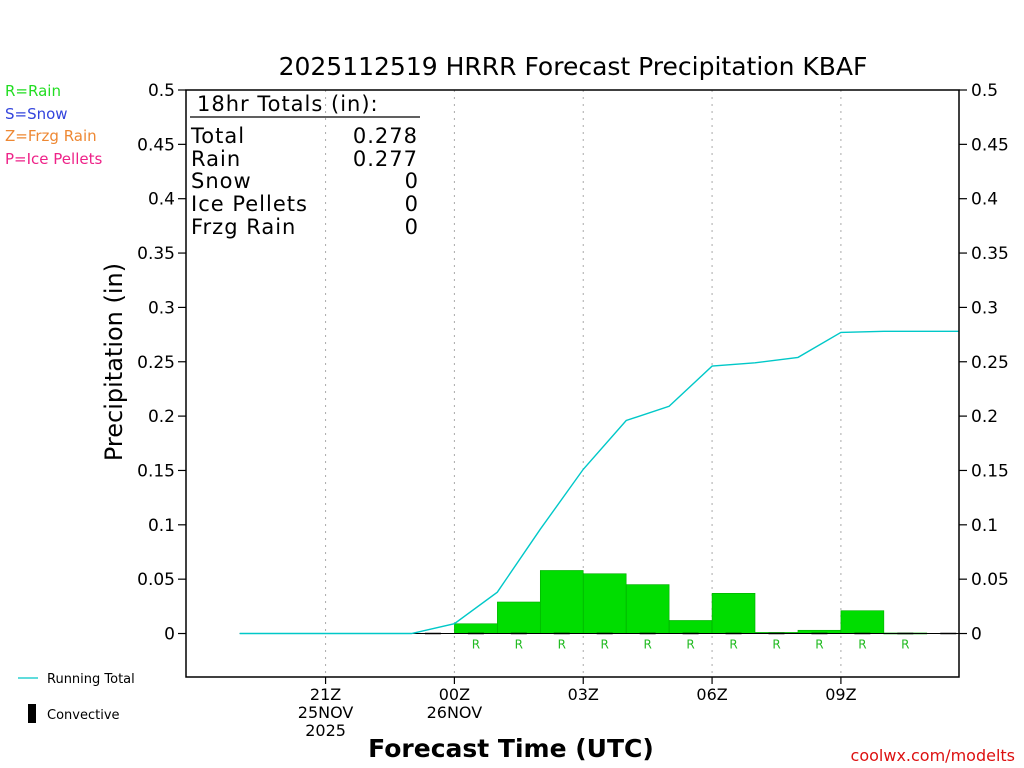 The image size is (1024, 768). Describe the element at coordinates (990, 580) in the screenshot. I see `y-tick-label-right: 0.05` at that location.